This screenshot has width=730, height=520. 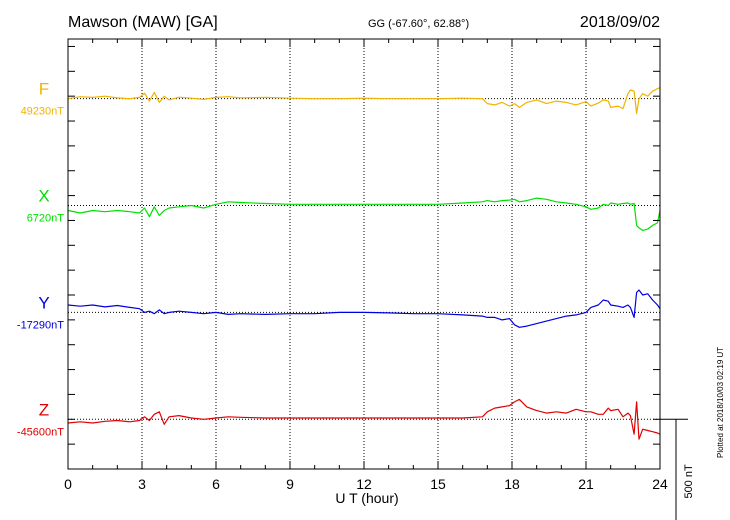 What do you see at coordinates (512, 484) in the screenshot?
I see `x-tick-label: 18` at bounding box center [512, 484].